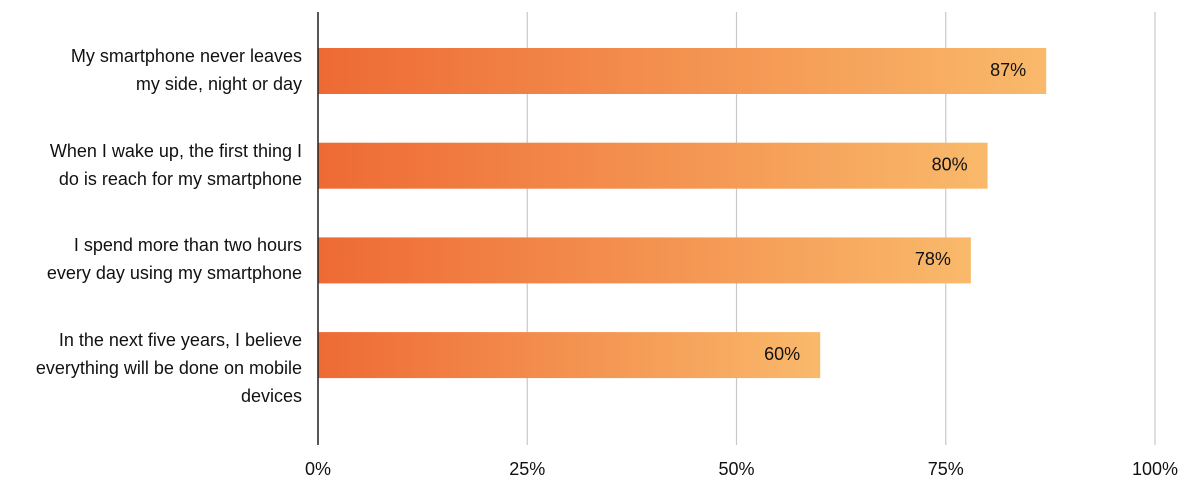  Describe the element at coordinates (318, 469) in the screenshot. I see `x-tick-label: 0%` at that location.